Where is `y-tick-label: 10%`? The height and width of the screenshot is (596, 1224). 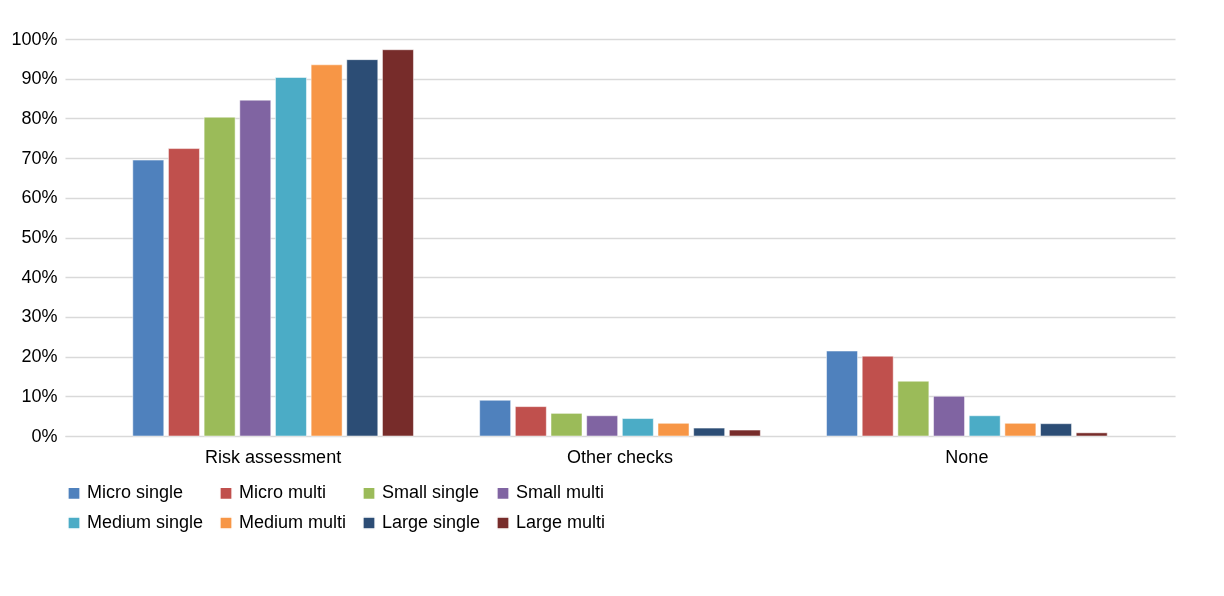 y-tick-label: 10% is located at coordinates (39, 395).